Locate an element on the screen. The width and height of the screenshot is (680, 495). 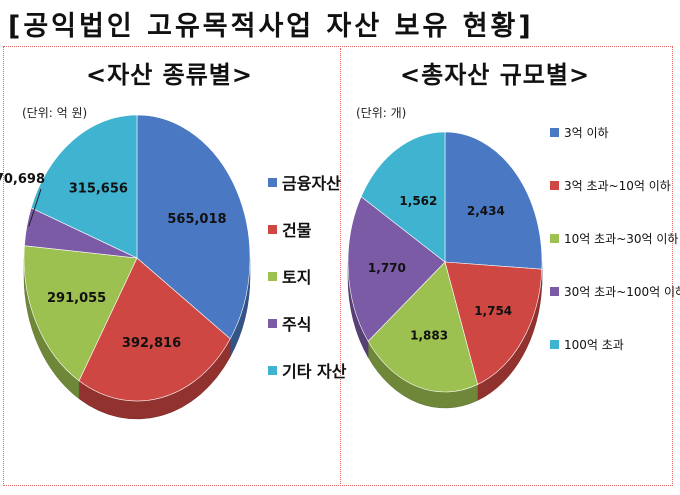
data-label-1: 1,754 is located at coordinates (493, 311).